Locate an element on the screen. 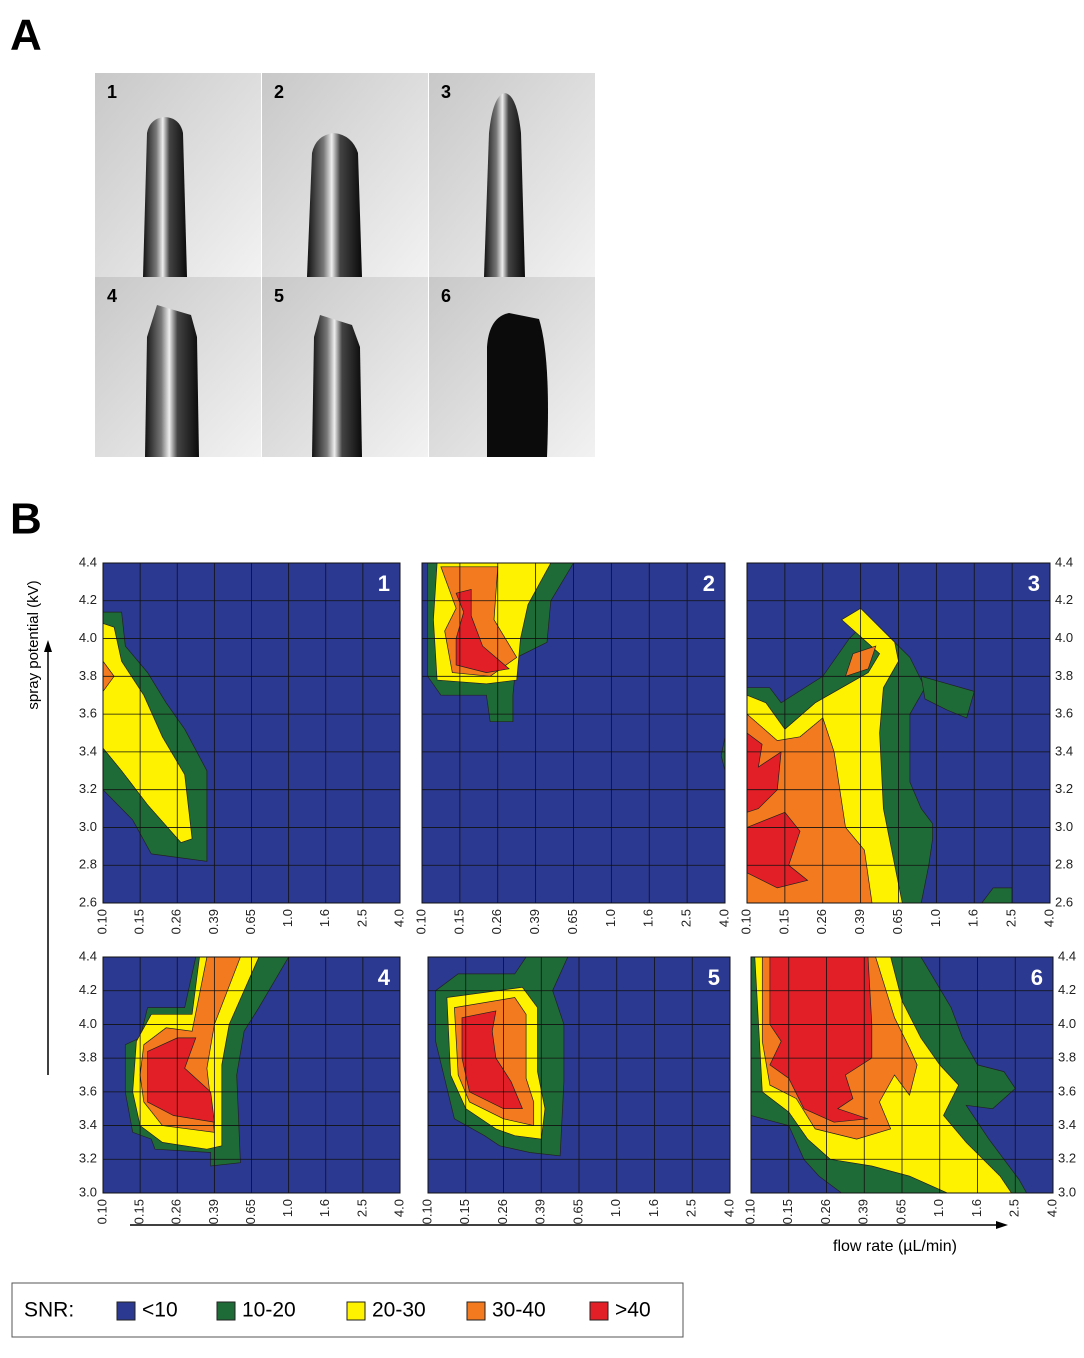  panel-label: A is located at coordinates (26, 35).